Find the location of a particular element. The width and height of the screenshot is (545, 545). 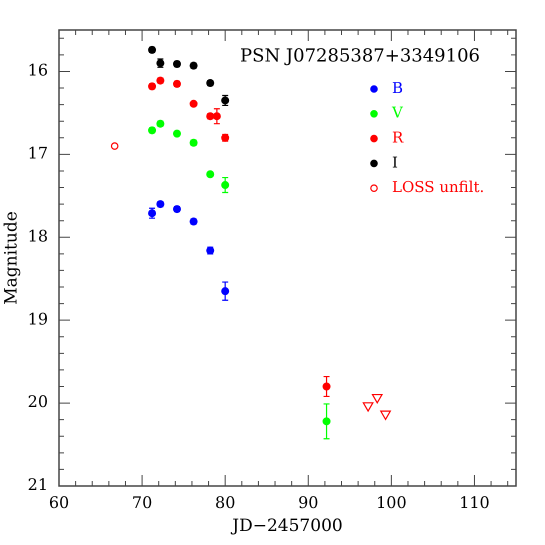

y-tick-label: 19 is located at coordinates (38, 318).